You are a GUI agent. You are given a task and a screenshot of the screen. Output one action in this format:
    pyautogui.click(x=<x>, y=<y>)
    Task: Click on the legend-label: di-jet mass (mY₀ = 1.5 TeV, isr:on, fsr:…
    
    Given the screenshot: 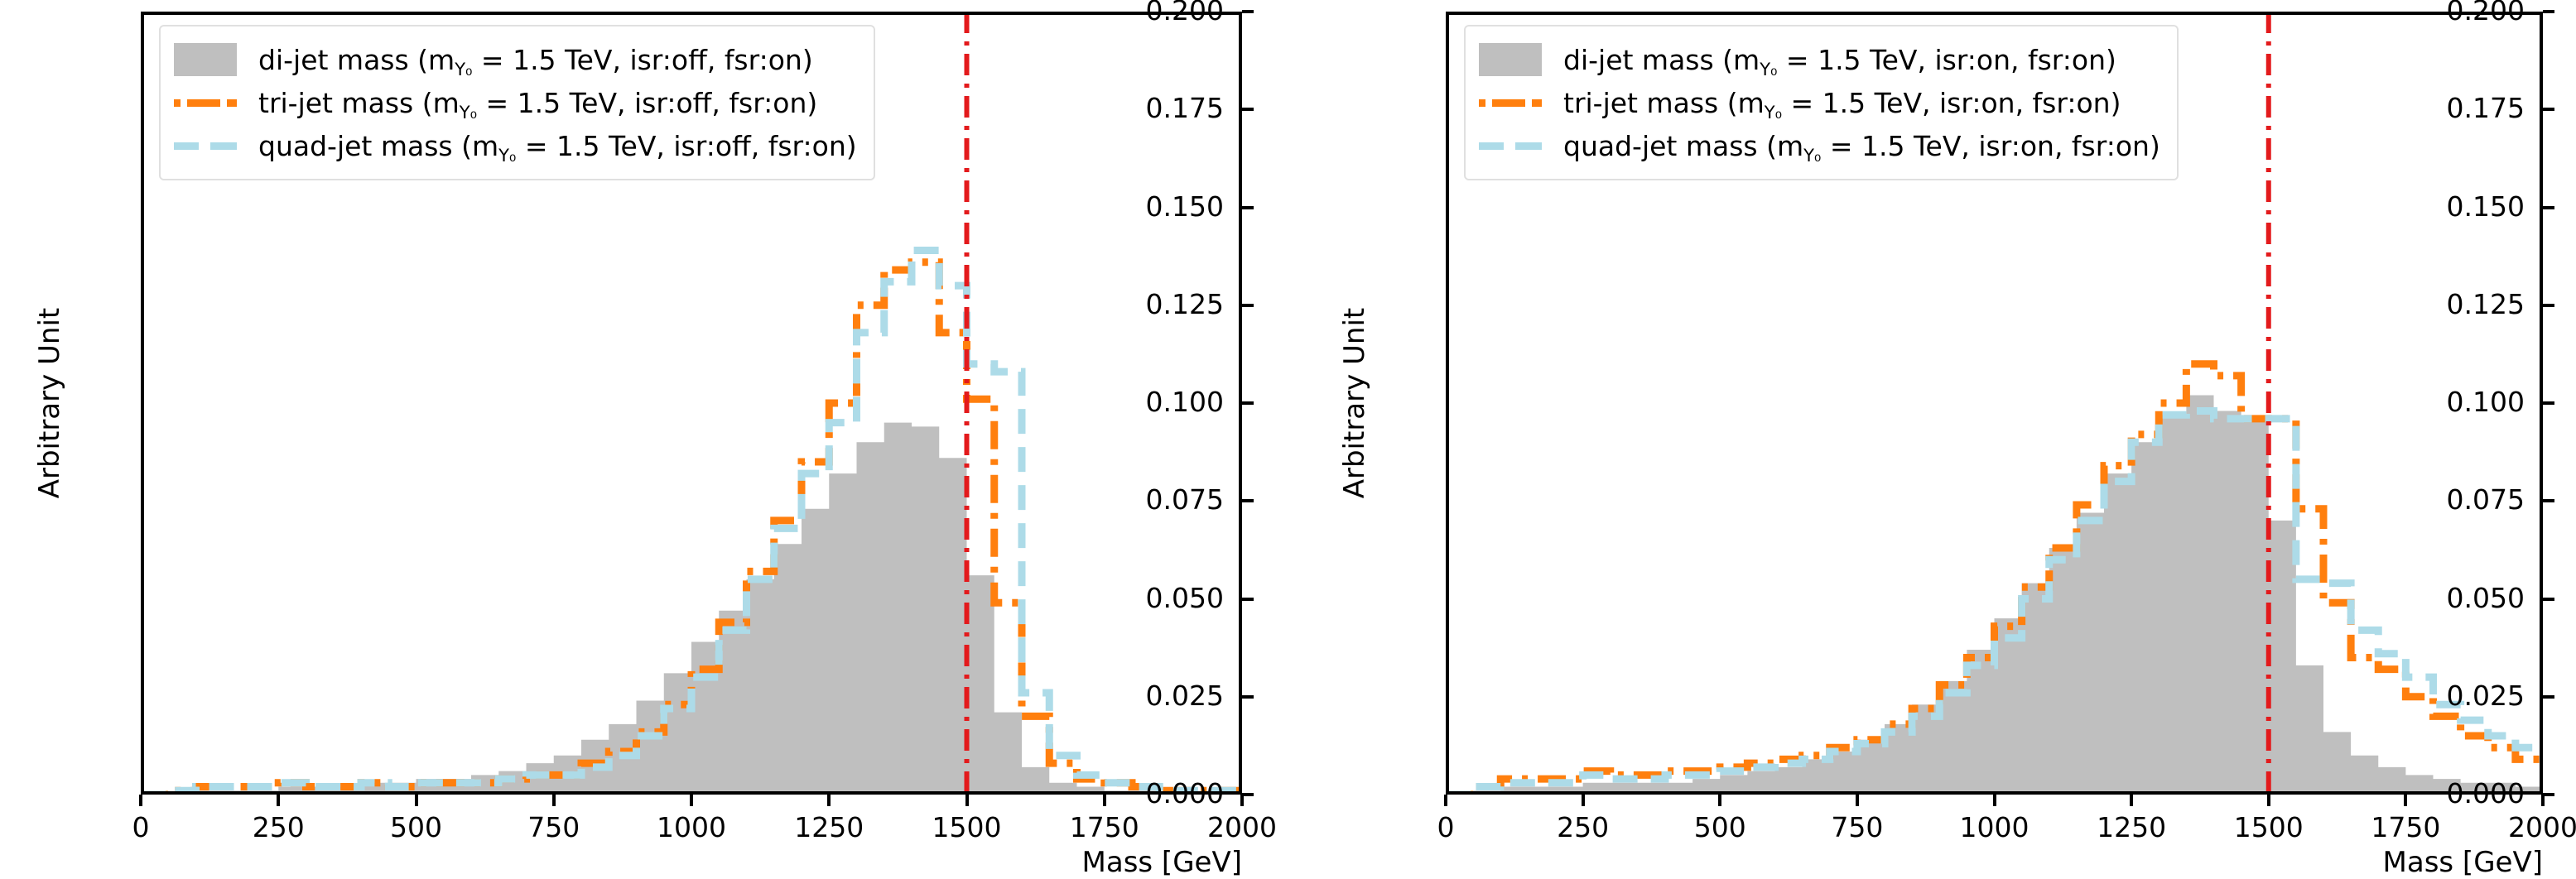 What is the action you would take?
    pyautogui.click(x=1839, y=61)
    